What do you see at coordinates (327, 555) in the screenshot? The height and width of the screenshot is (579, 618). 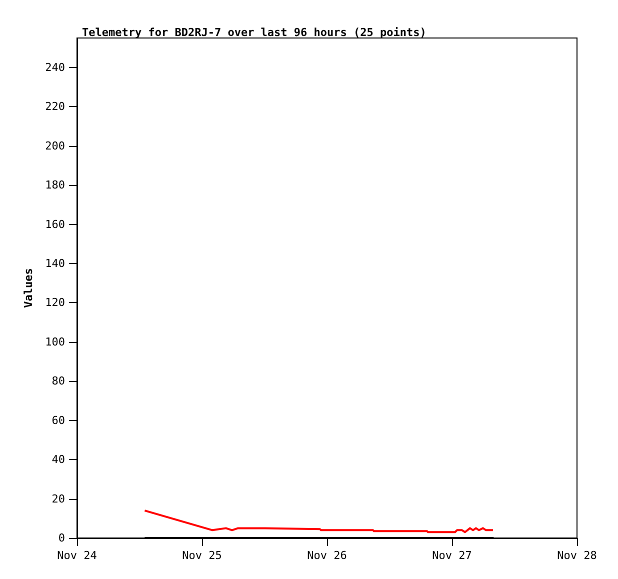 I see `x-tick-label: Nov 26` at bounding box center [327, 555].